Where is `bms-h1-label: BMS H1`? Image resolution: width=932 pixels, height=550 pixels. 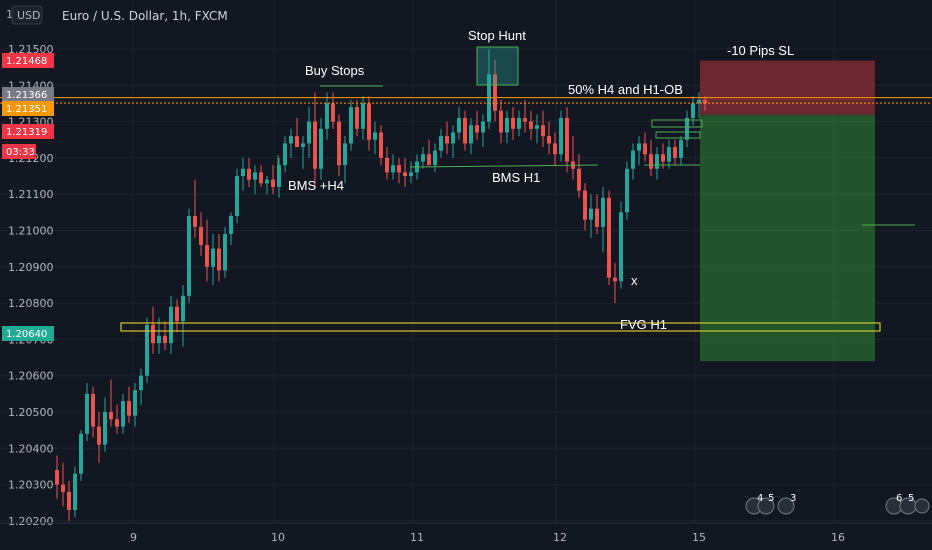 bms-h1-label: BMS H1 is located at coordinates (516, 177).